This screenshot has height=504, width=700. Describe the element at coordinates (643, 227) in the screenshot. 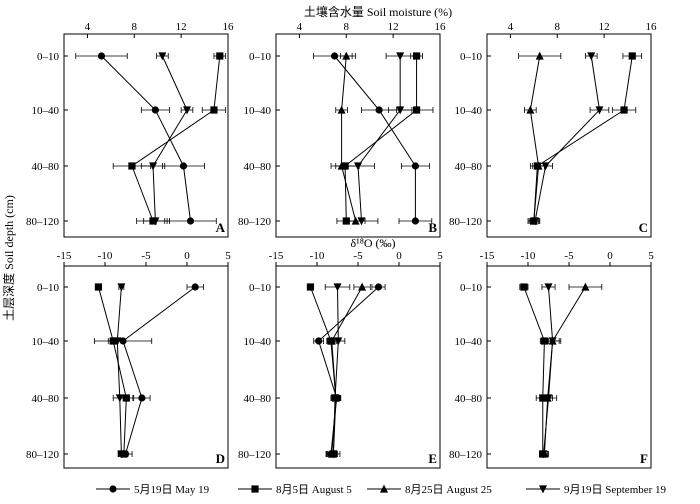

I see `panel-letter: C` at that location.